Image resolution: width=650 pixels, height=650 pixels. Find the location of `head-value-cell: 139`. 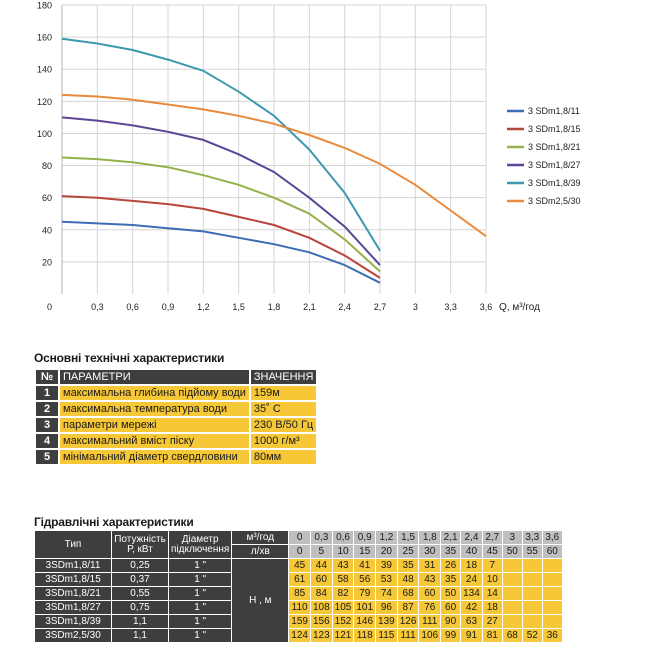

head-value-cell: 139 is located at coordinates (386, 621).